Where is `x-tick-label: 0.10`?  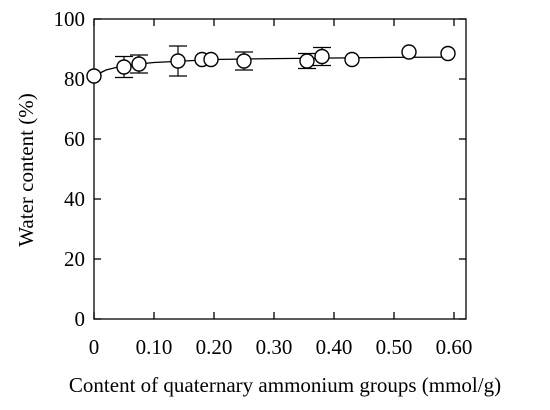 x-tick-label: 0.10 is located at coordinates (154, 347).